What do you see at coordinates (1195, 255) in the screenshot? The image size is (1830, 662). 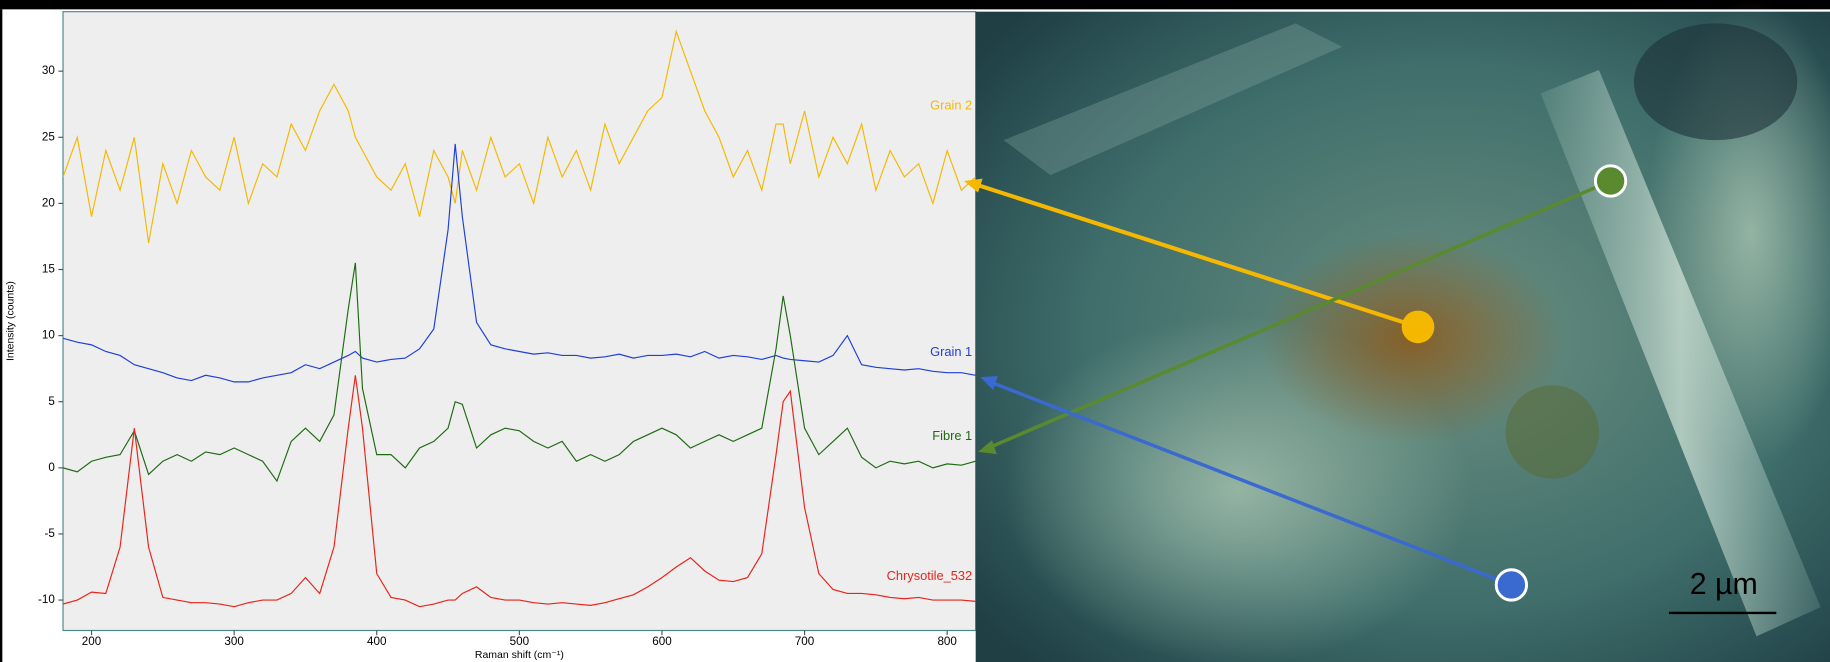 I see `arrow-grain2` at bounding box center [1195, 255].